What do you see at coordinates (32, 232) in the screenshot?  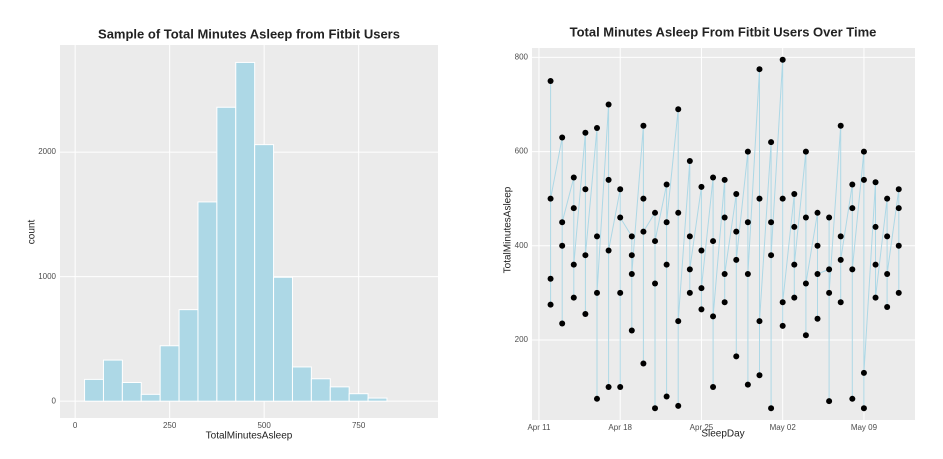 I see `y-axis-label: count` at bounding box center [32, 232].